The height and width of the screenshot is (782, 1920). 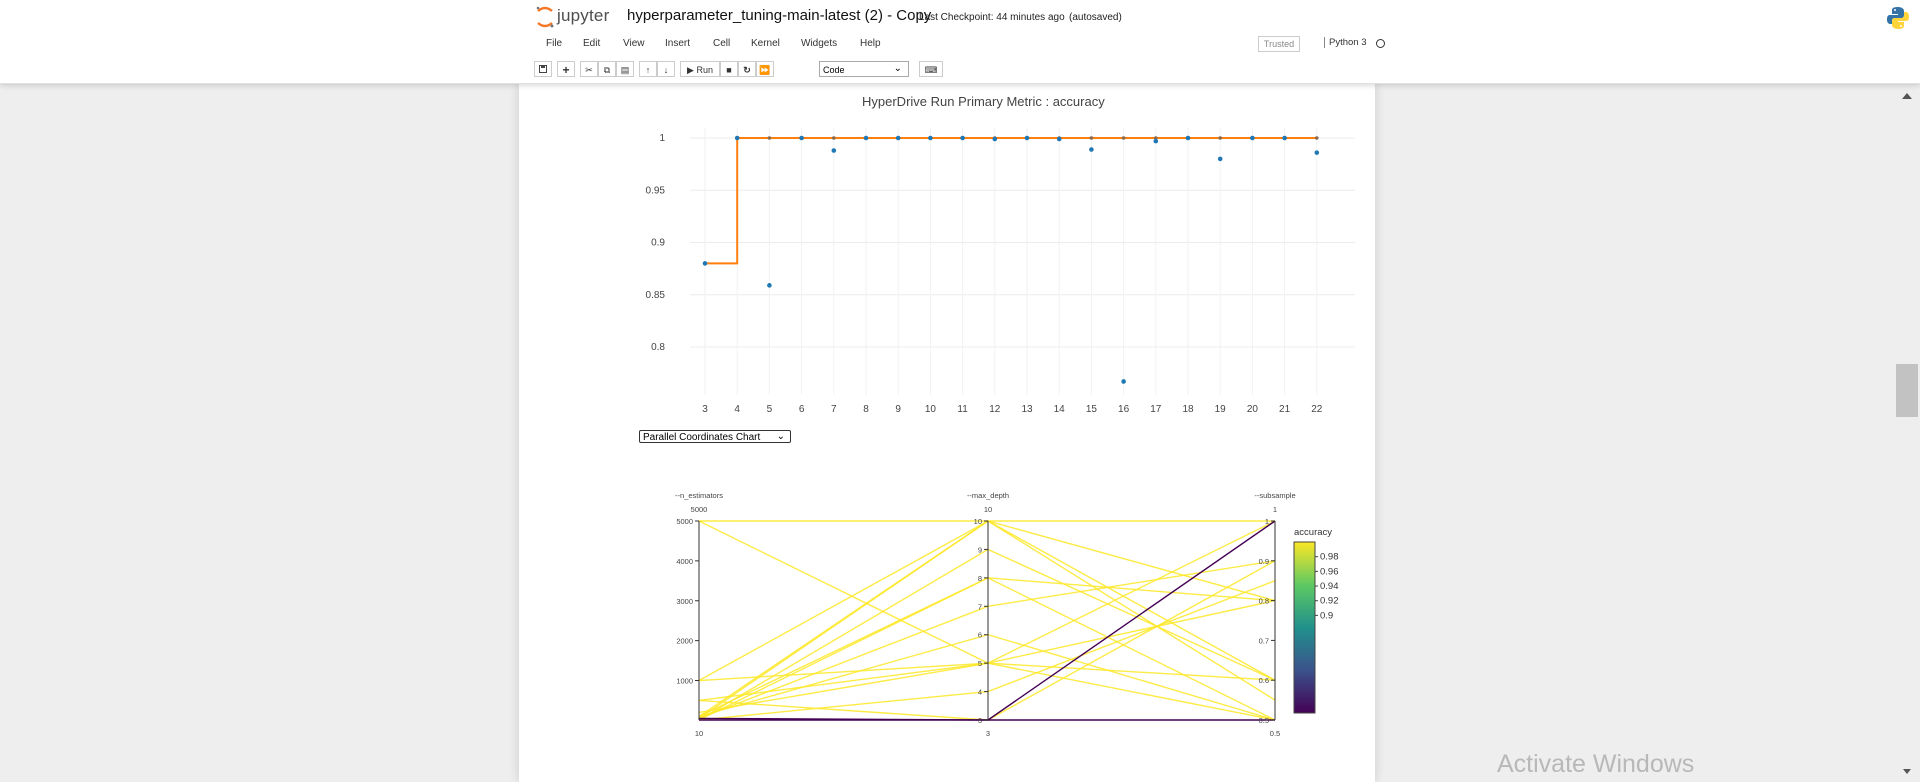 I want to click on pc-tick-label: 7, so click(x=980, y=606).